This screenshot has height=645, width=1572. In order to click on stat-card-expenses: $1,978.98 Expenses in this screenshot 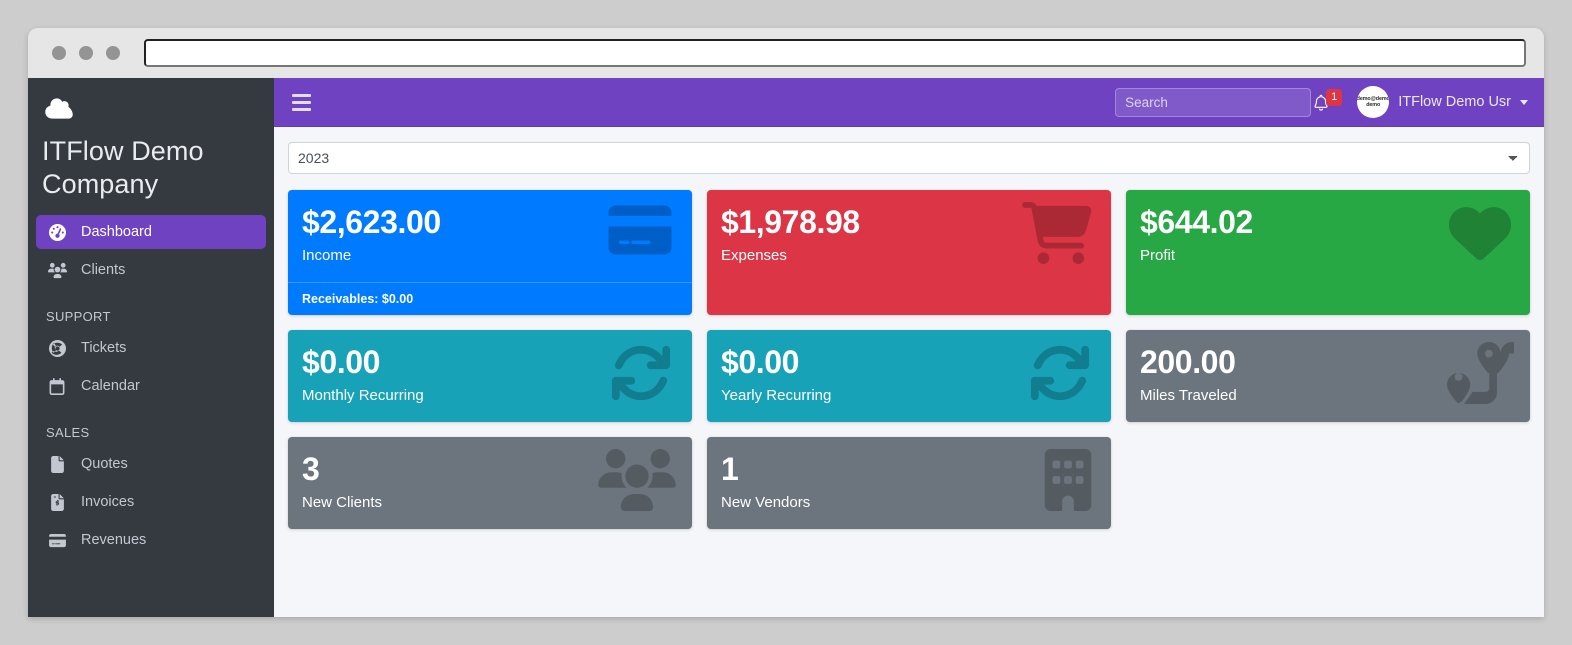, I will do `click(909, 252)`.